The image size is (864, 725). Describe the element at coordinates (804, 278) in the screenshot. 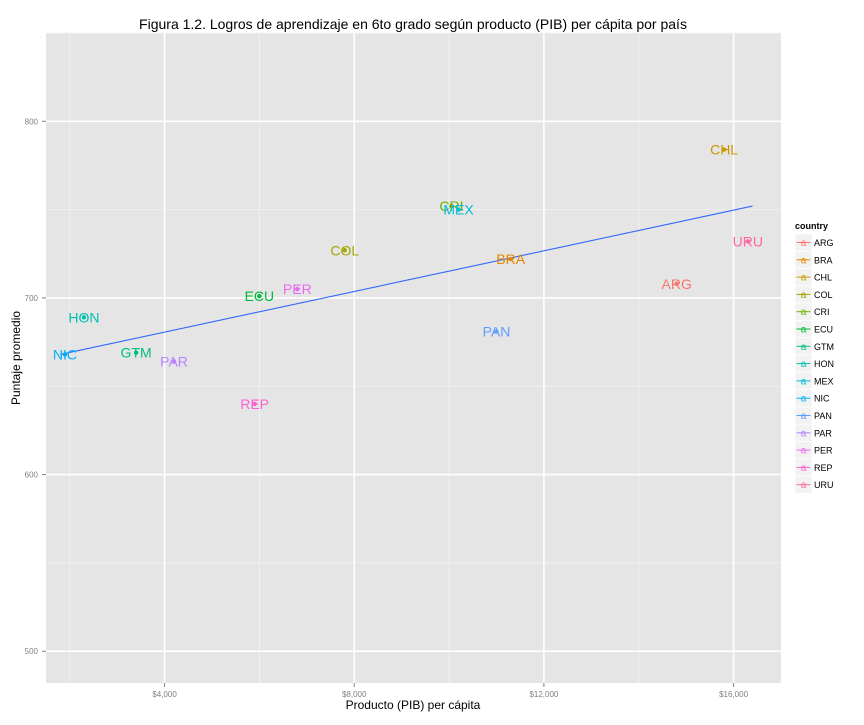

I see `legend-glyph-chl: a` at that location.